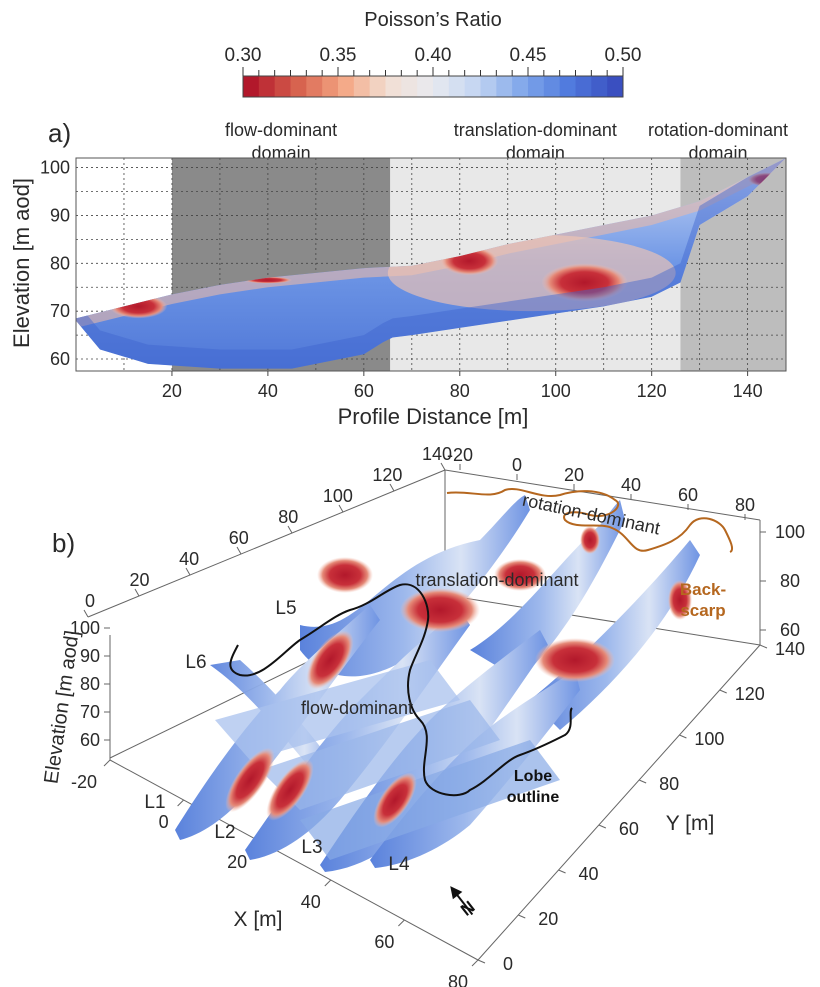 The image size is (820, 987). Describe the element at coordinates (619, 802) in the screenshot. I see `box-edge-right-floor` at that location.